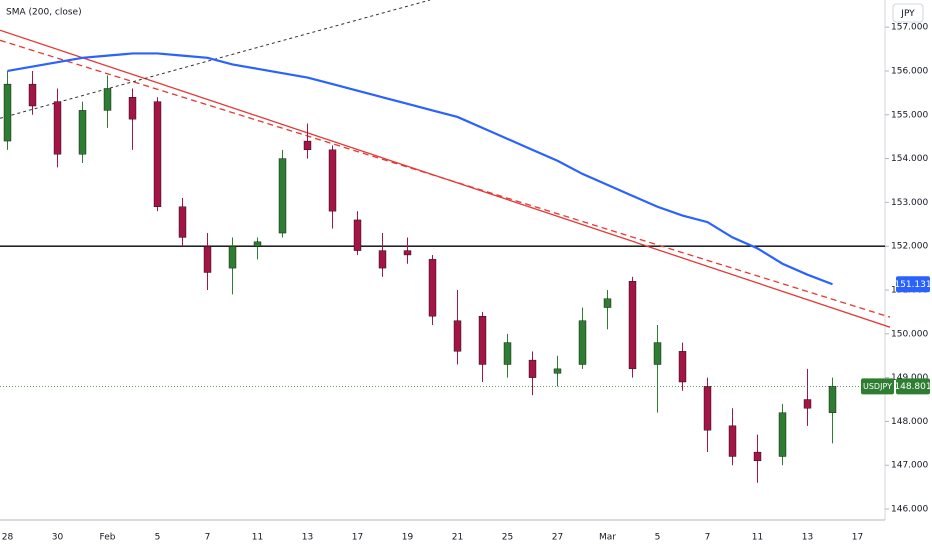  Describe the element at coordinates (58, 538) in the screenshot. I see `x-tick-label: 30` at that location.